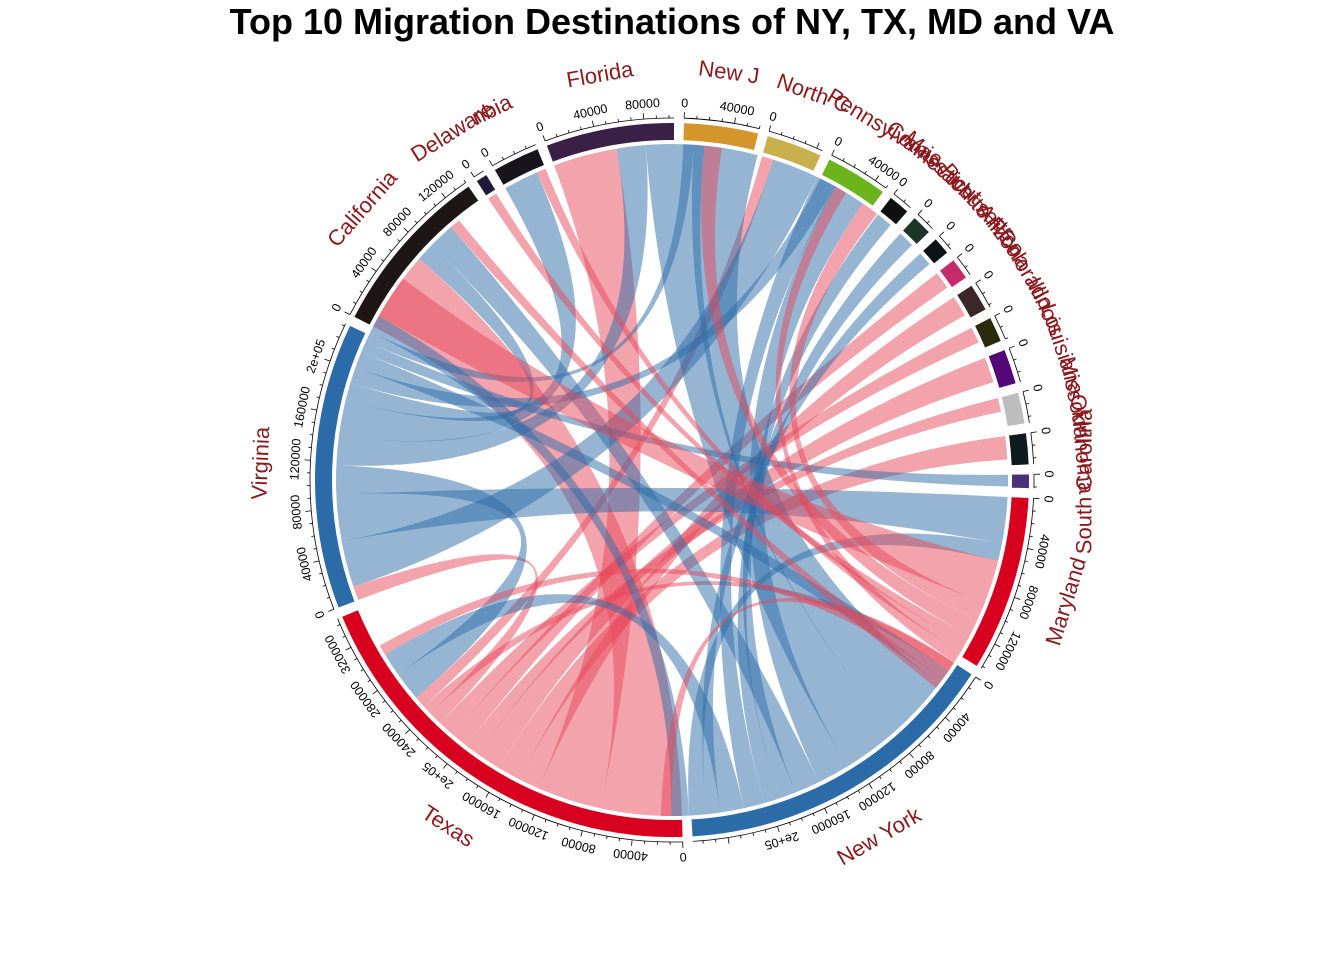 The width and height of the screenshot is (1344, 960). I want to click on sector-pennsylvania, so click(852, 182).